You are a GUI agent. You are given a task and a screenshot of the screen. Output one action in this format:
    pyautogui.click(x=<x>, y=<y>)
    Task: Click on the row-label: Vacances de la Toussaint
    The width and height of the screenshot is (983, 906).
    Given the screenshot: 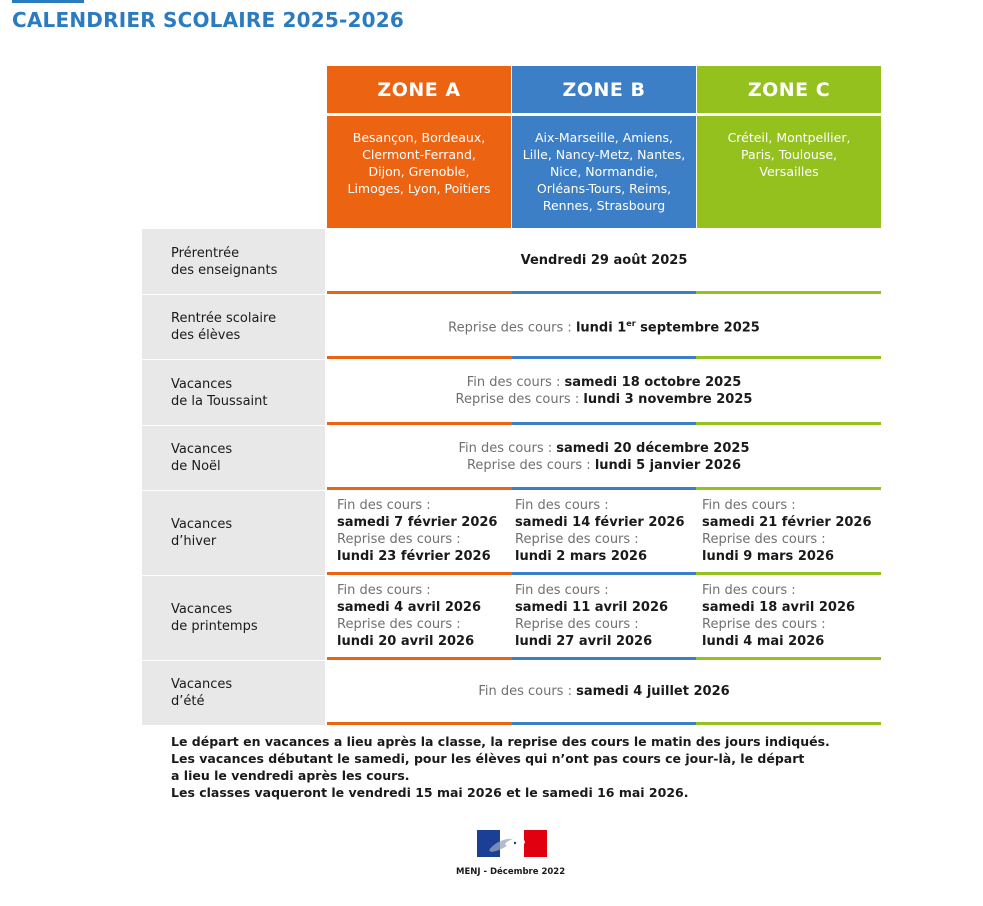 What is the action you would take?
    pyautogui.click(x=233, y=392)
    